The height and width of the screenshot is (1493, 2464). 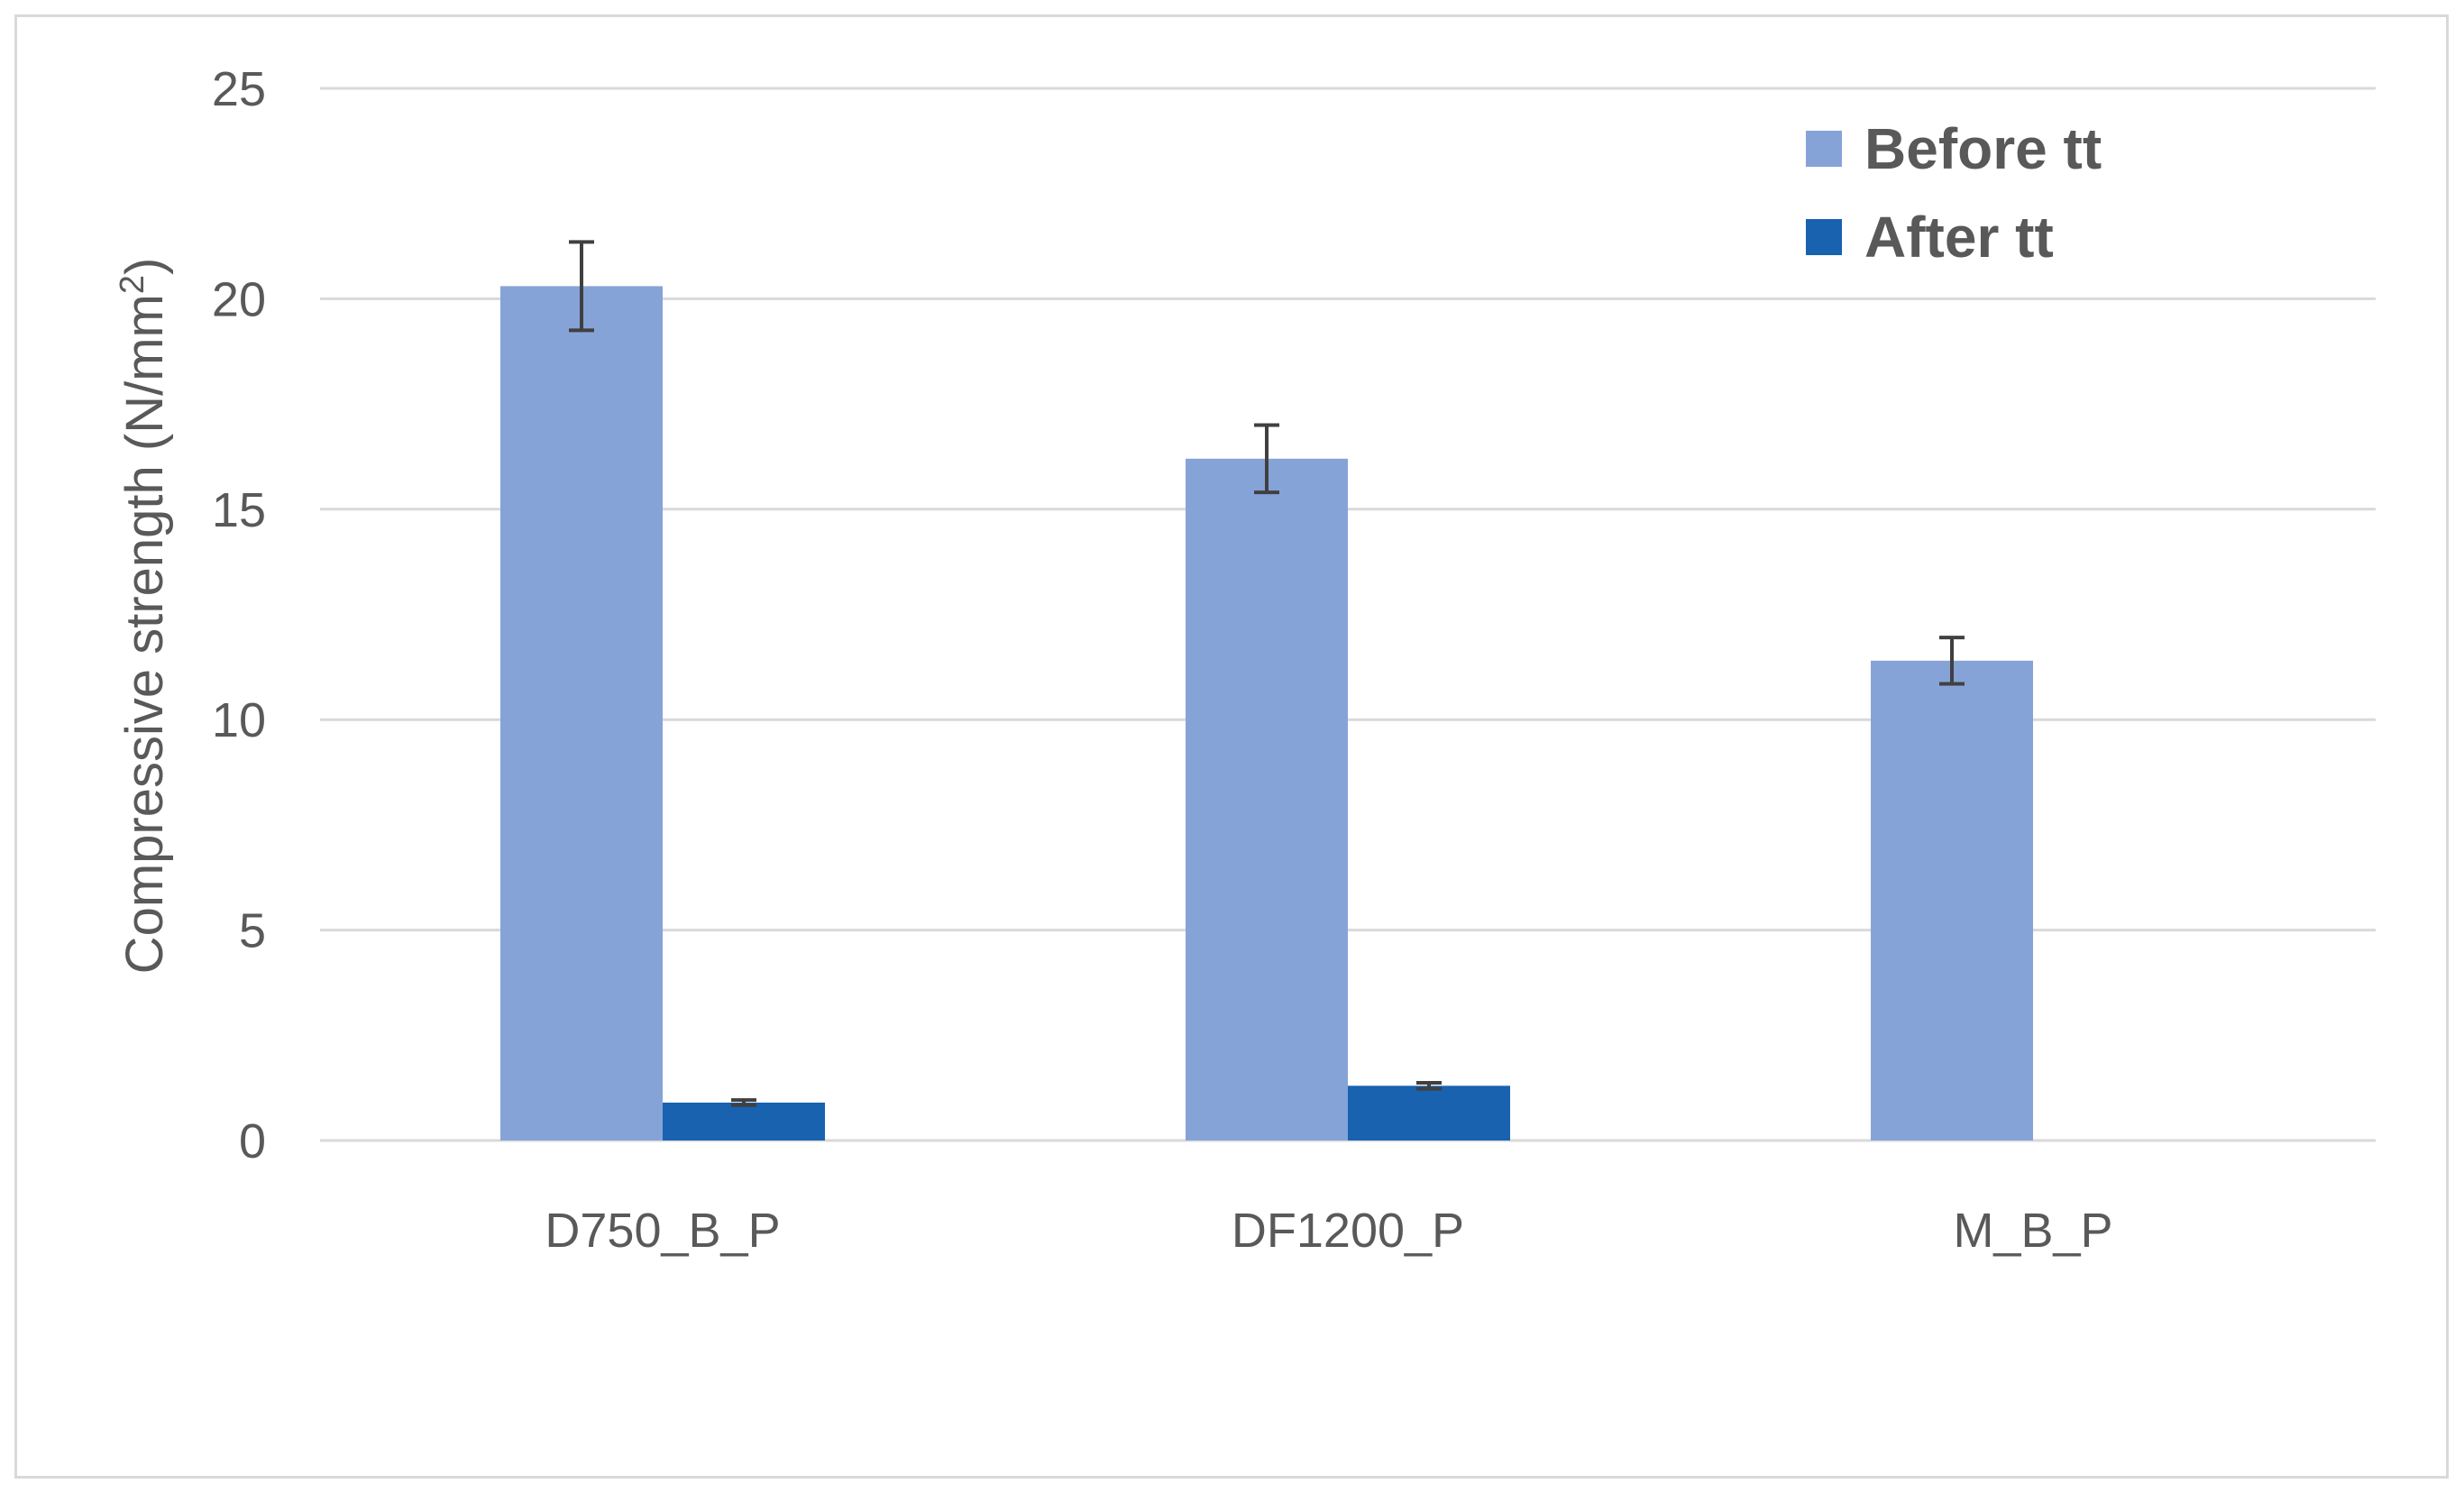 What do you see at coordinates (744, 1121) in the screenshot?
I see `bar-after-tt-d750_b_p` at bounding box center [744, 1121].